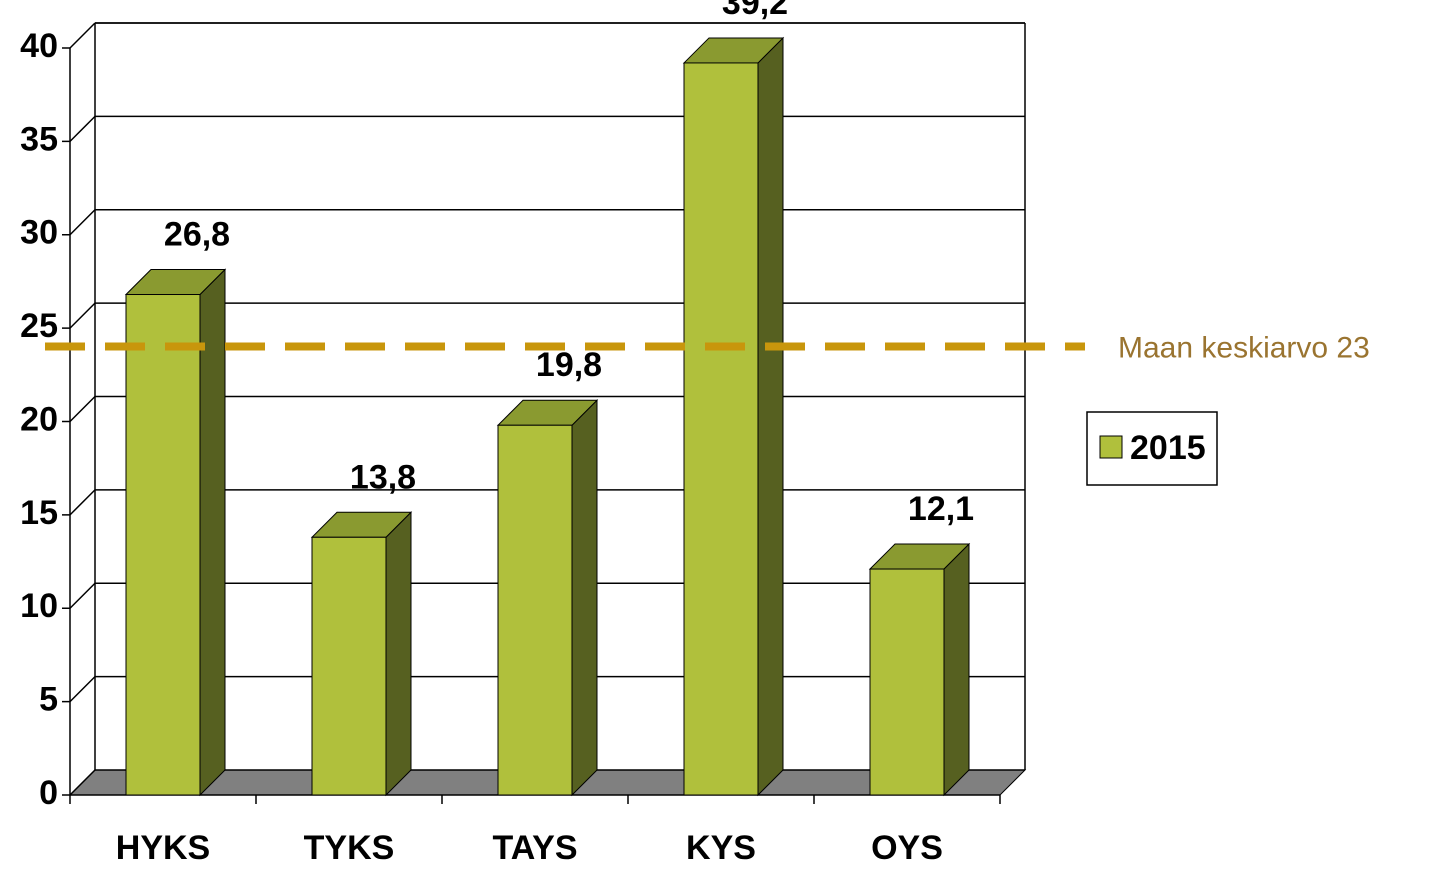 This screenshot has height=872, width=1434. Describe the element at coordinates (349, 848) in the screenshot. I see `x-tick-label: TYKS` at that location.